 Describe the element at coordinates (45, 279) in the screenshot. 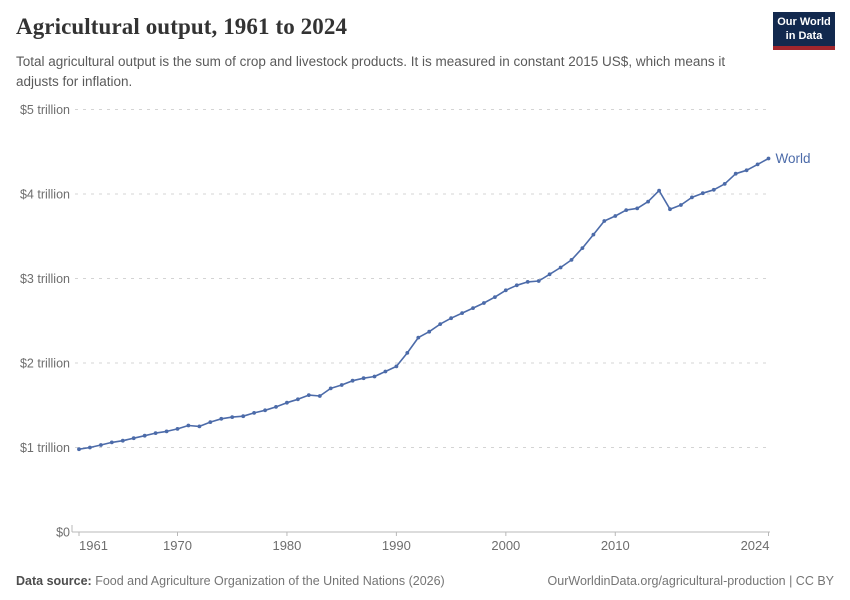

I see `y-tick-label: $3 trillion` at that location.